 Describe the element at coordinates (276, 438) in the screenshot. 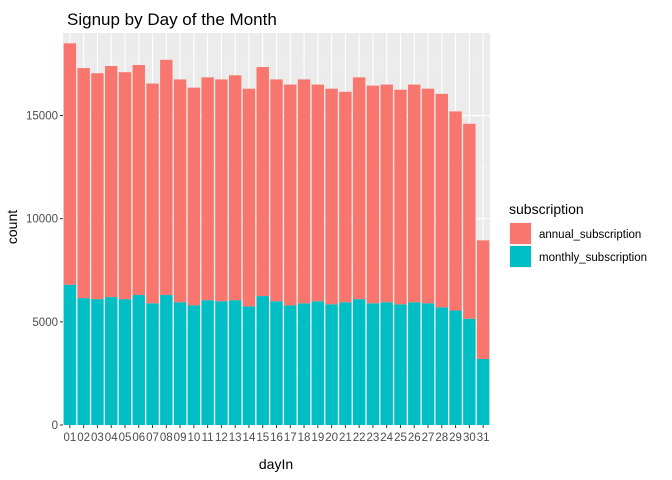

I see `x-tick-label: 16` at that location.